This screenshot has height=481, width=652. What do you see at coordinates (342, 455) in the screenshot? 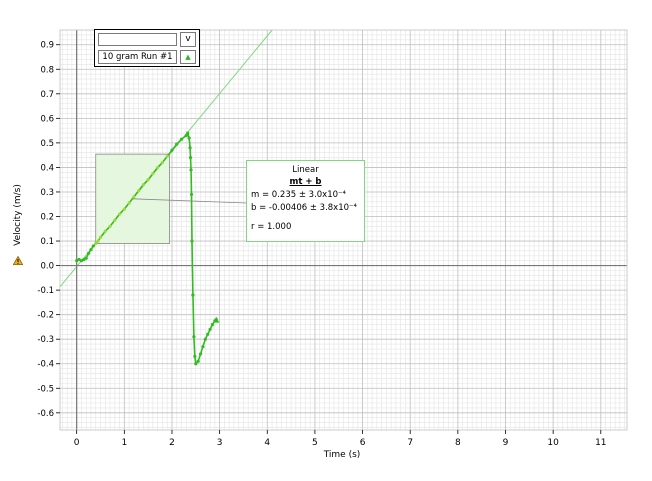
I see `x-axis-title: Time (s)` at bounding box center [342, 455].